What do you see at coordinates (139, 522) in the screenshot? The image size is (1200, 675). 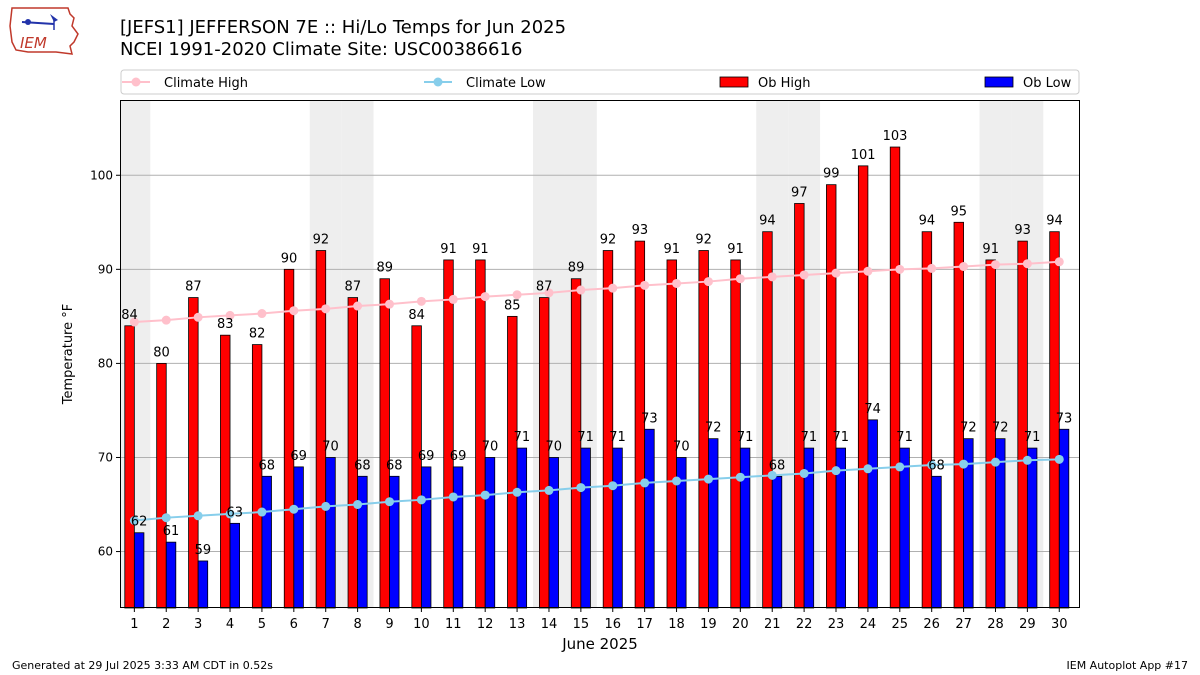 I see `ob-low-label-1: 62` at bounding box center [139, 522].